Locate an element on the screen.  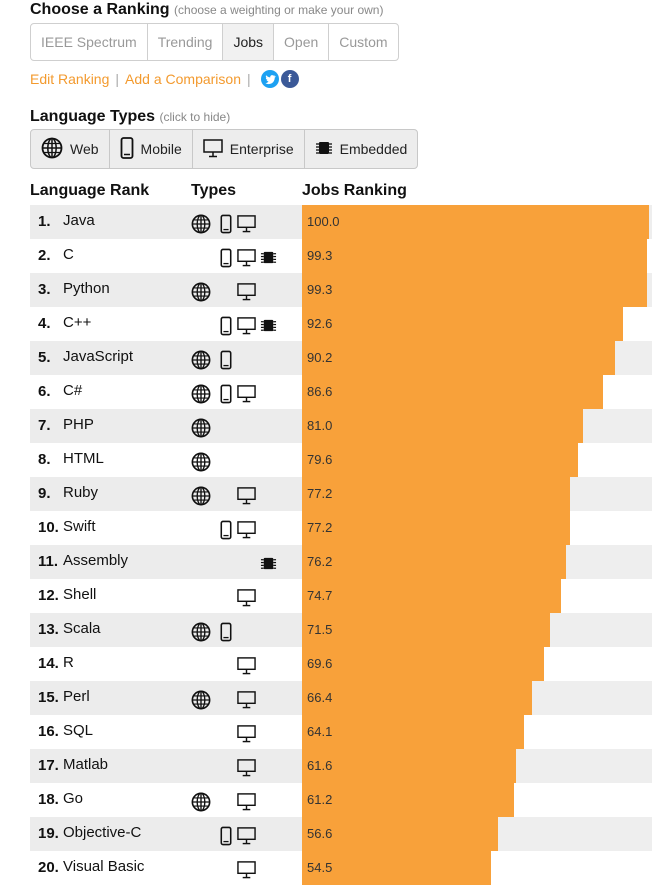
table-row: 12. Shell 74.7 is located at coordinates (341, 596).